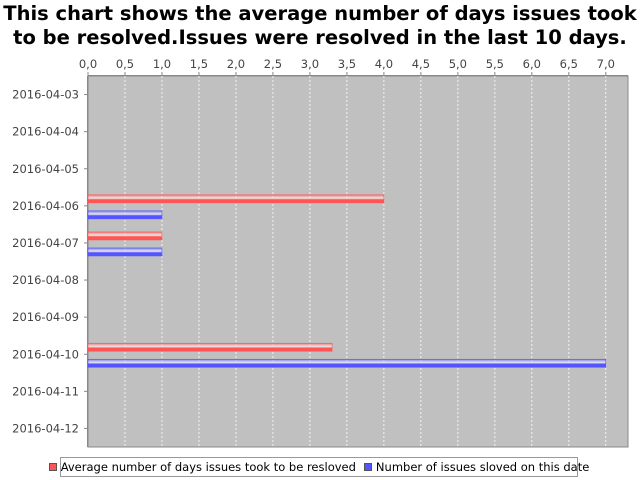 The image size is (640, 480). What do you see at coordinates (88, 64) in the screenshot?
I see `x-tick-label: 0,0` at bounding box center [88, 64].